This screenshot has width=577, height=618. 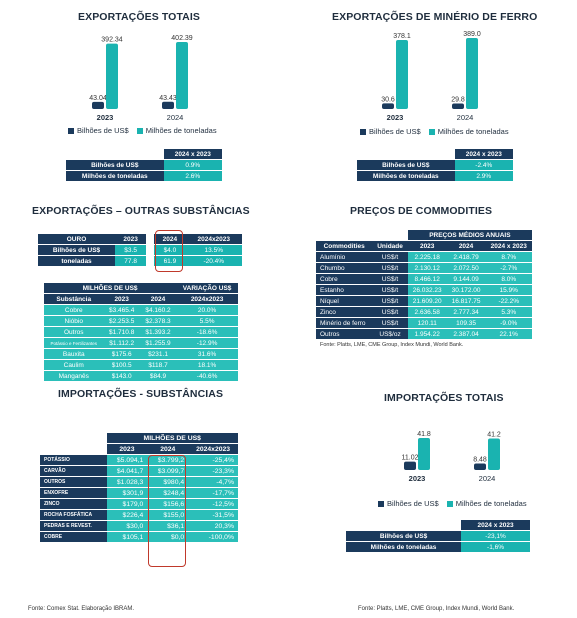 I want to click on cell-substancia: COBRE, so click(x=73, y=537).